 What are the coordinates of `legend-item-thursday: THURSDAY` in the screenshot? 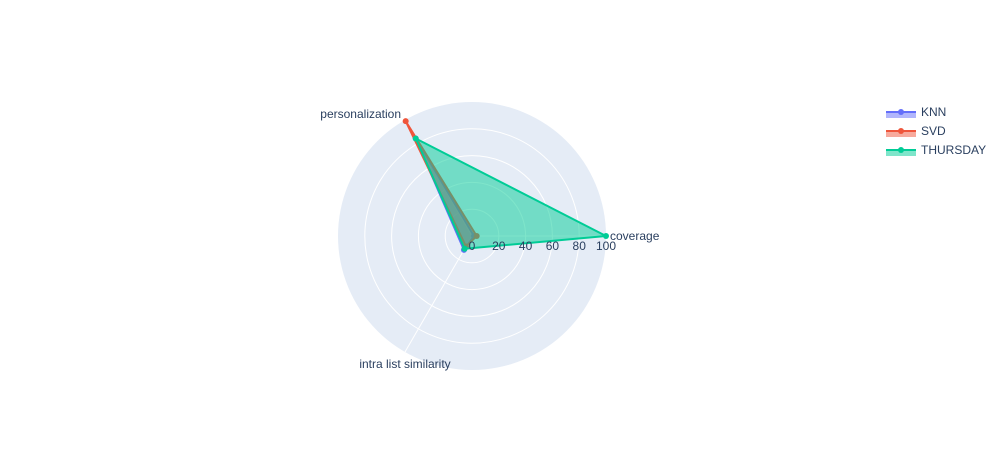 It's located at (936, 150).